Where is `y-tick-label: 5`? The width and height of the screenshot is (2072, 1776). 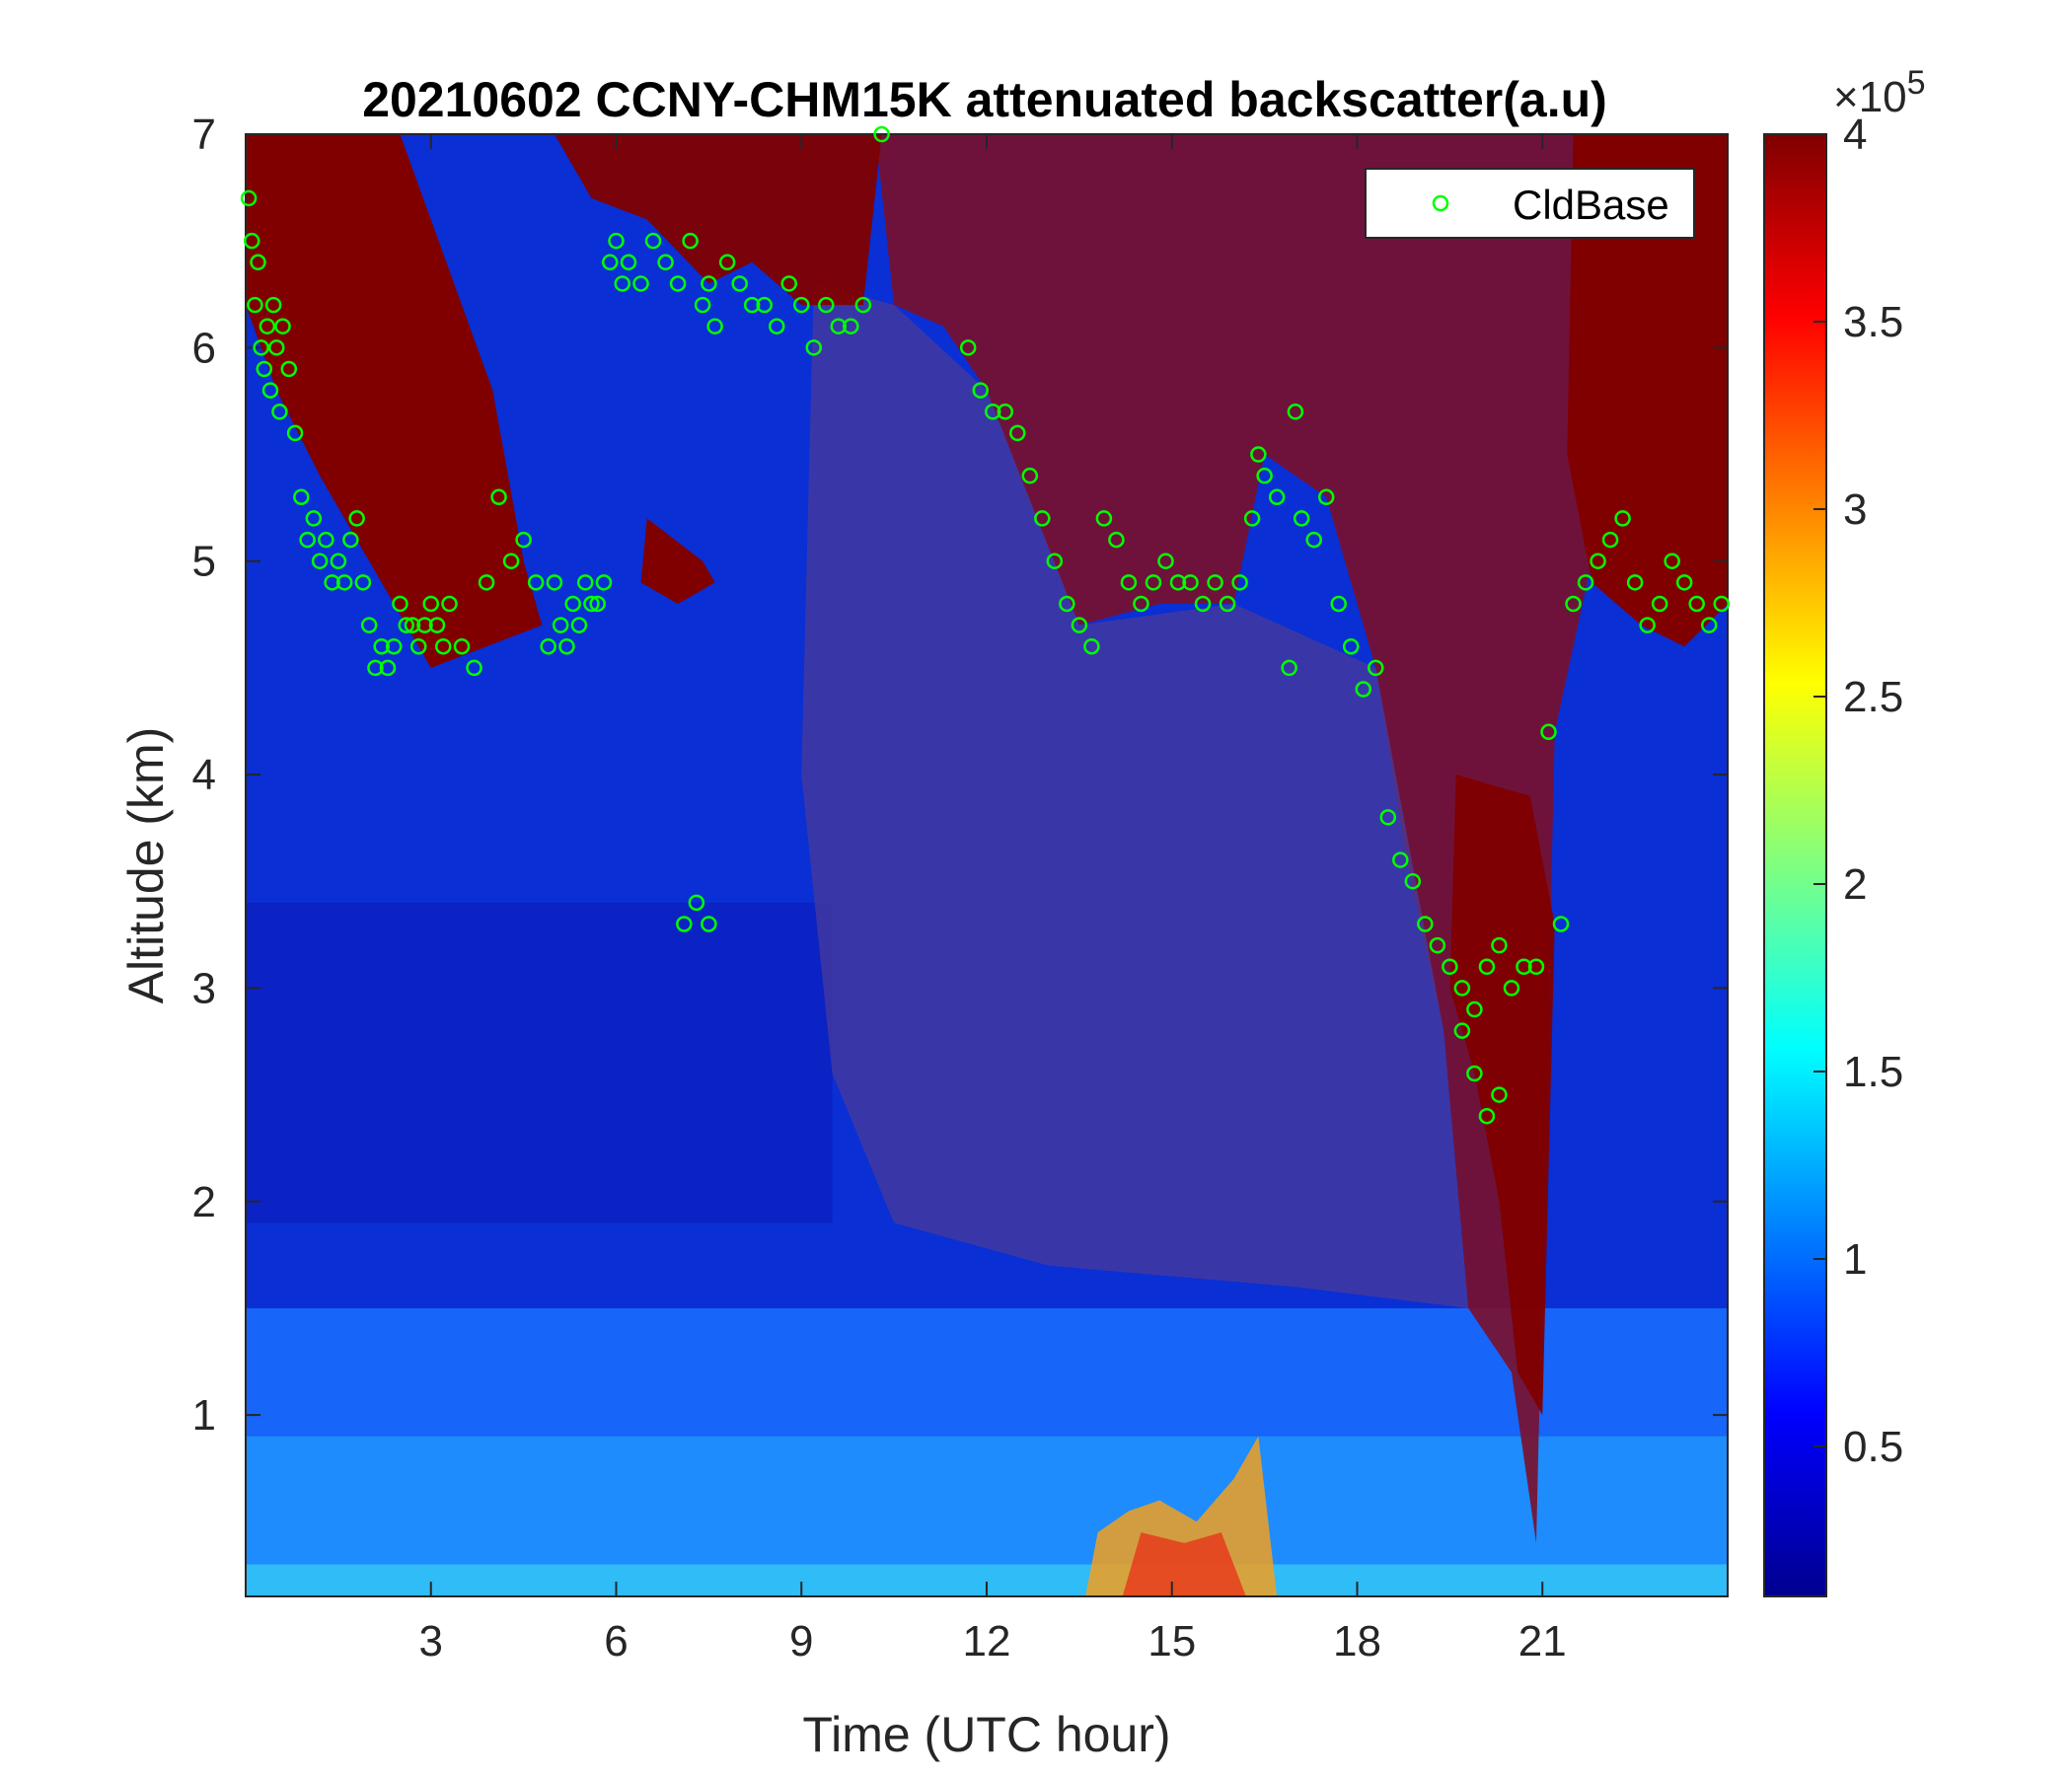 y-tick-label: 5 is located at coordinates (204, 562).